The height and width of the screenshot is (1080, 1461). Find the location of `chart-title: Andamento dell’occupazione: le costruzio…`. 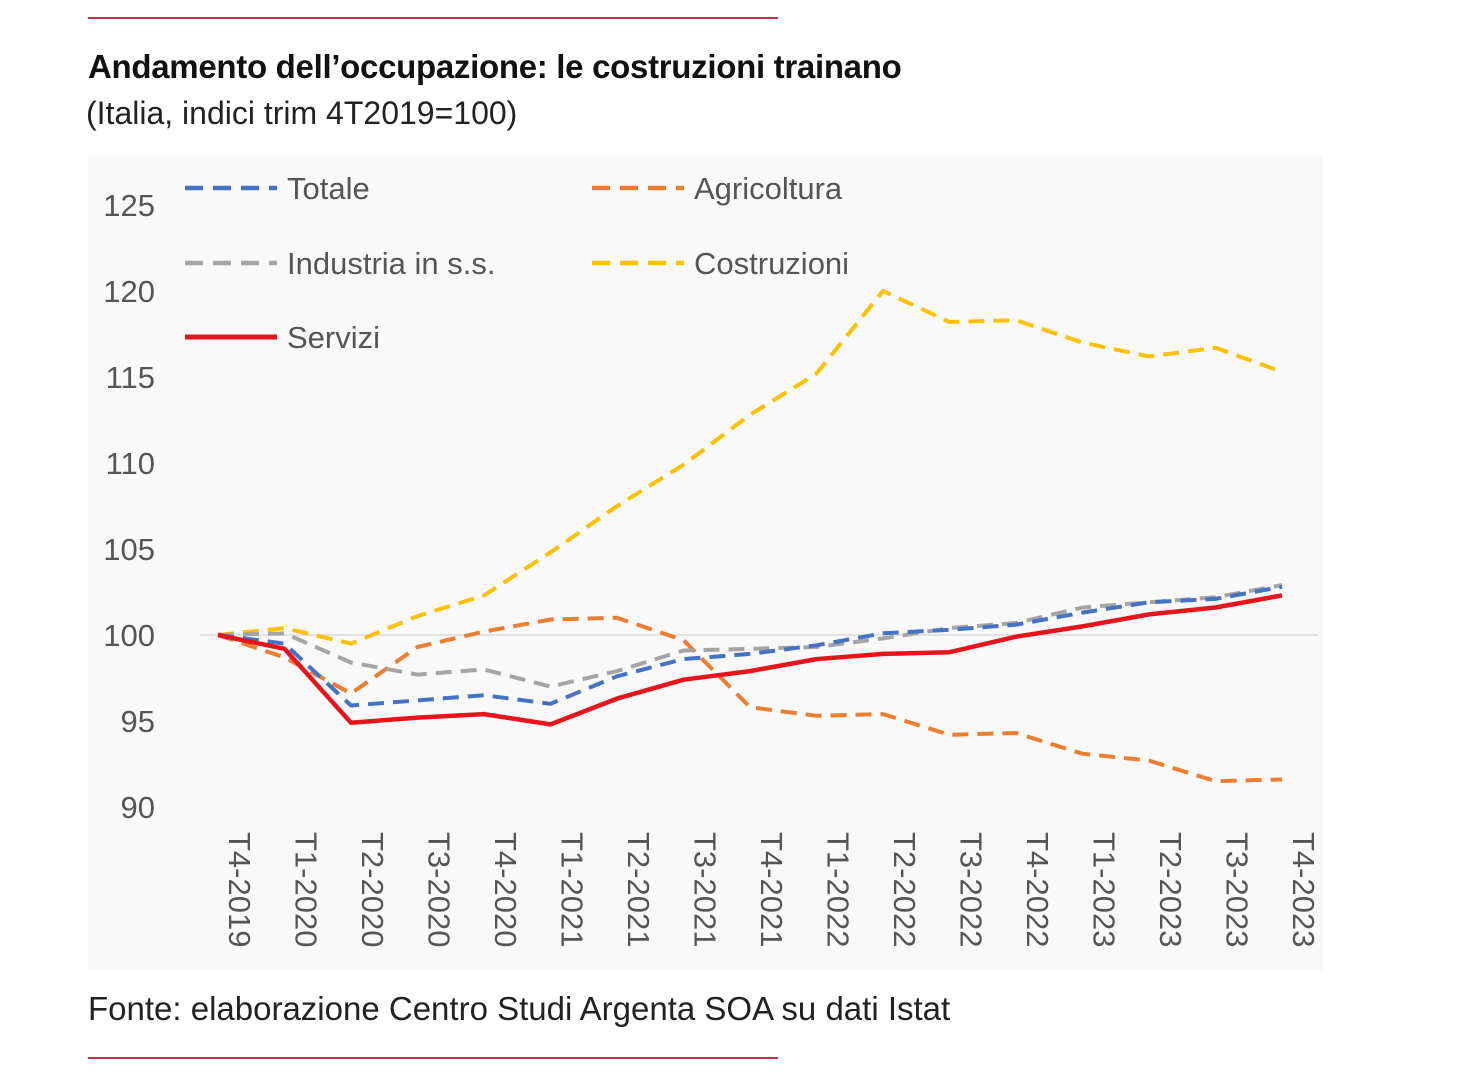

chart-title: Andamento dell’occupazione: le costruzio… is located at coordinates (495, 66).